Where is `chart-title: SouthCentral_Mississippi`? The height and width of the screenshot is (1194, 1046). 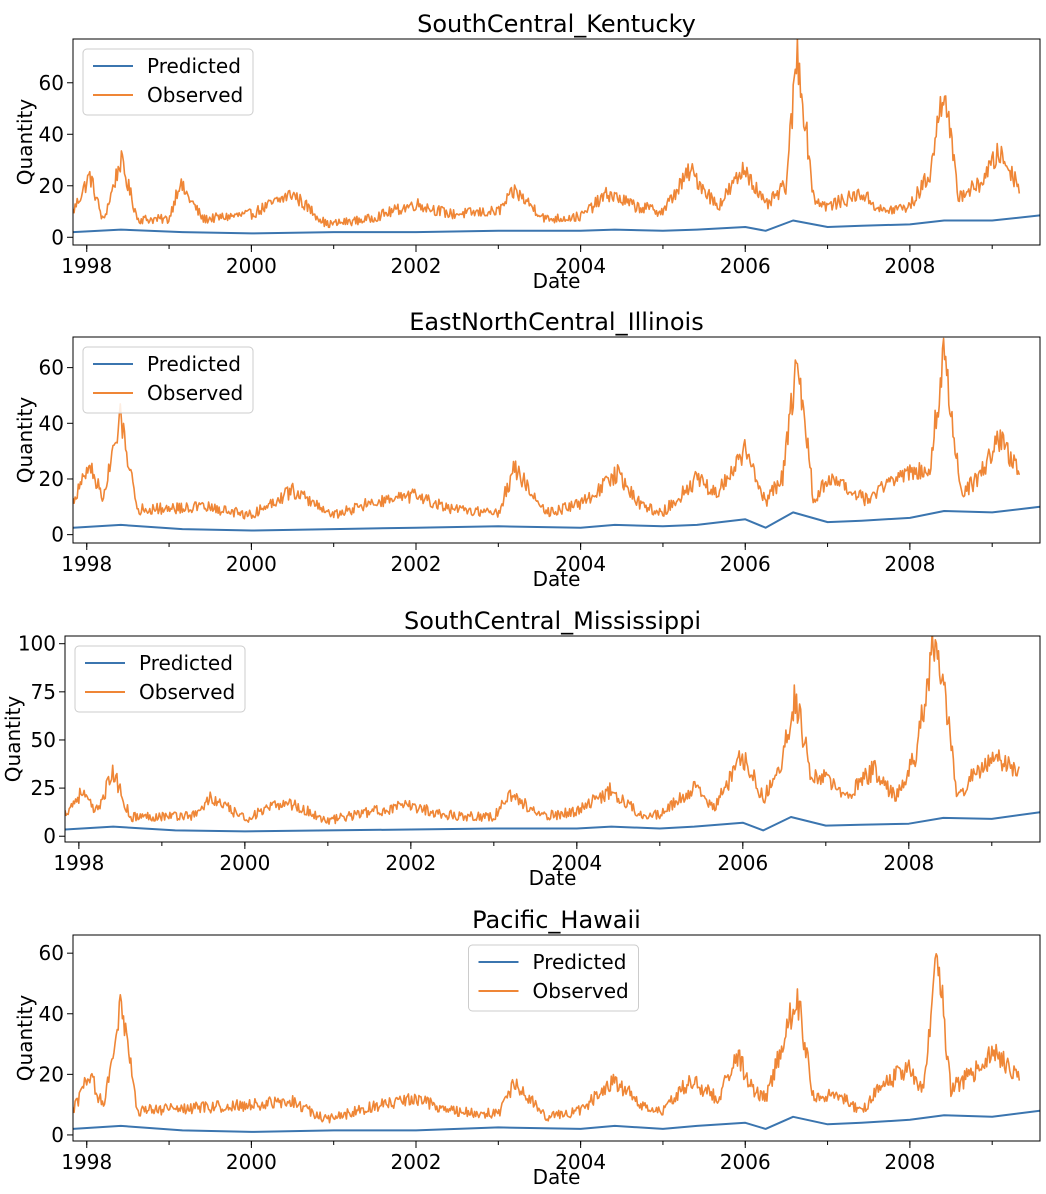 chart-title: SouthCentral_Mississippi is located at coordinates (552, 621).